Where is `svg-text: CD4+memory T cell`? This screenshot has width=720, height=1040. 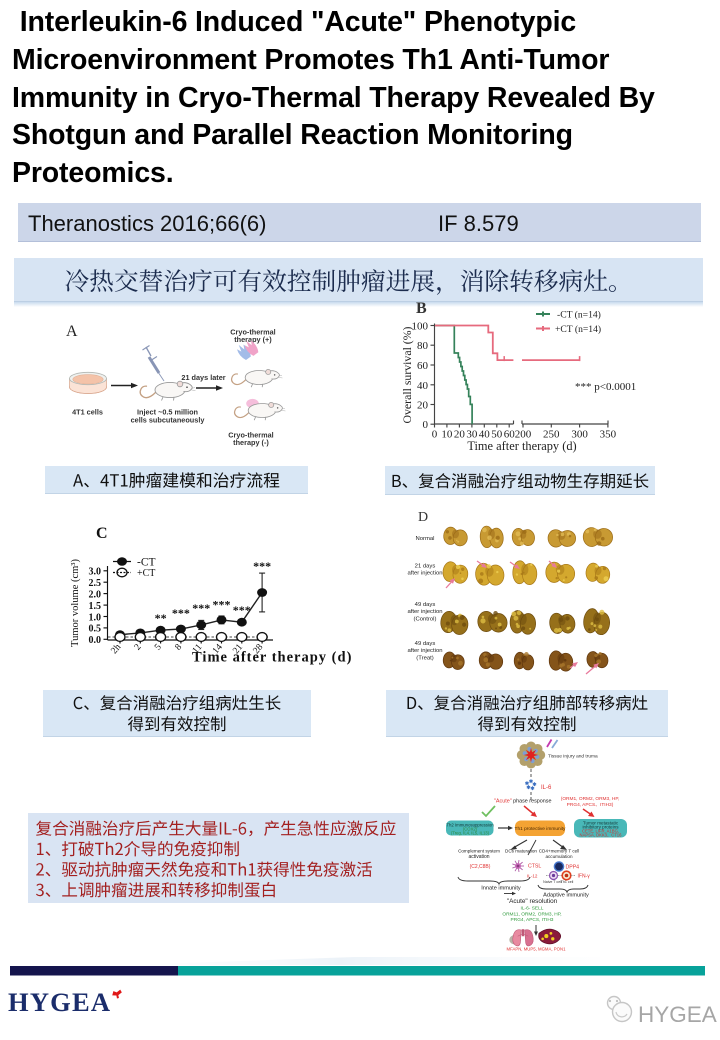 svg-text: CD4+memory T cell is located at coordinates (559, 851).